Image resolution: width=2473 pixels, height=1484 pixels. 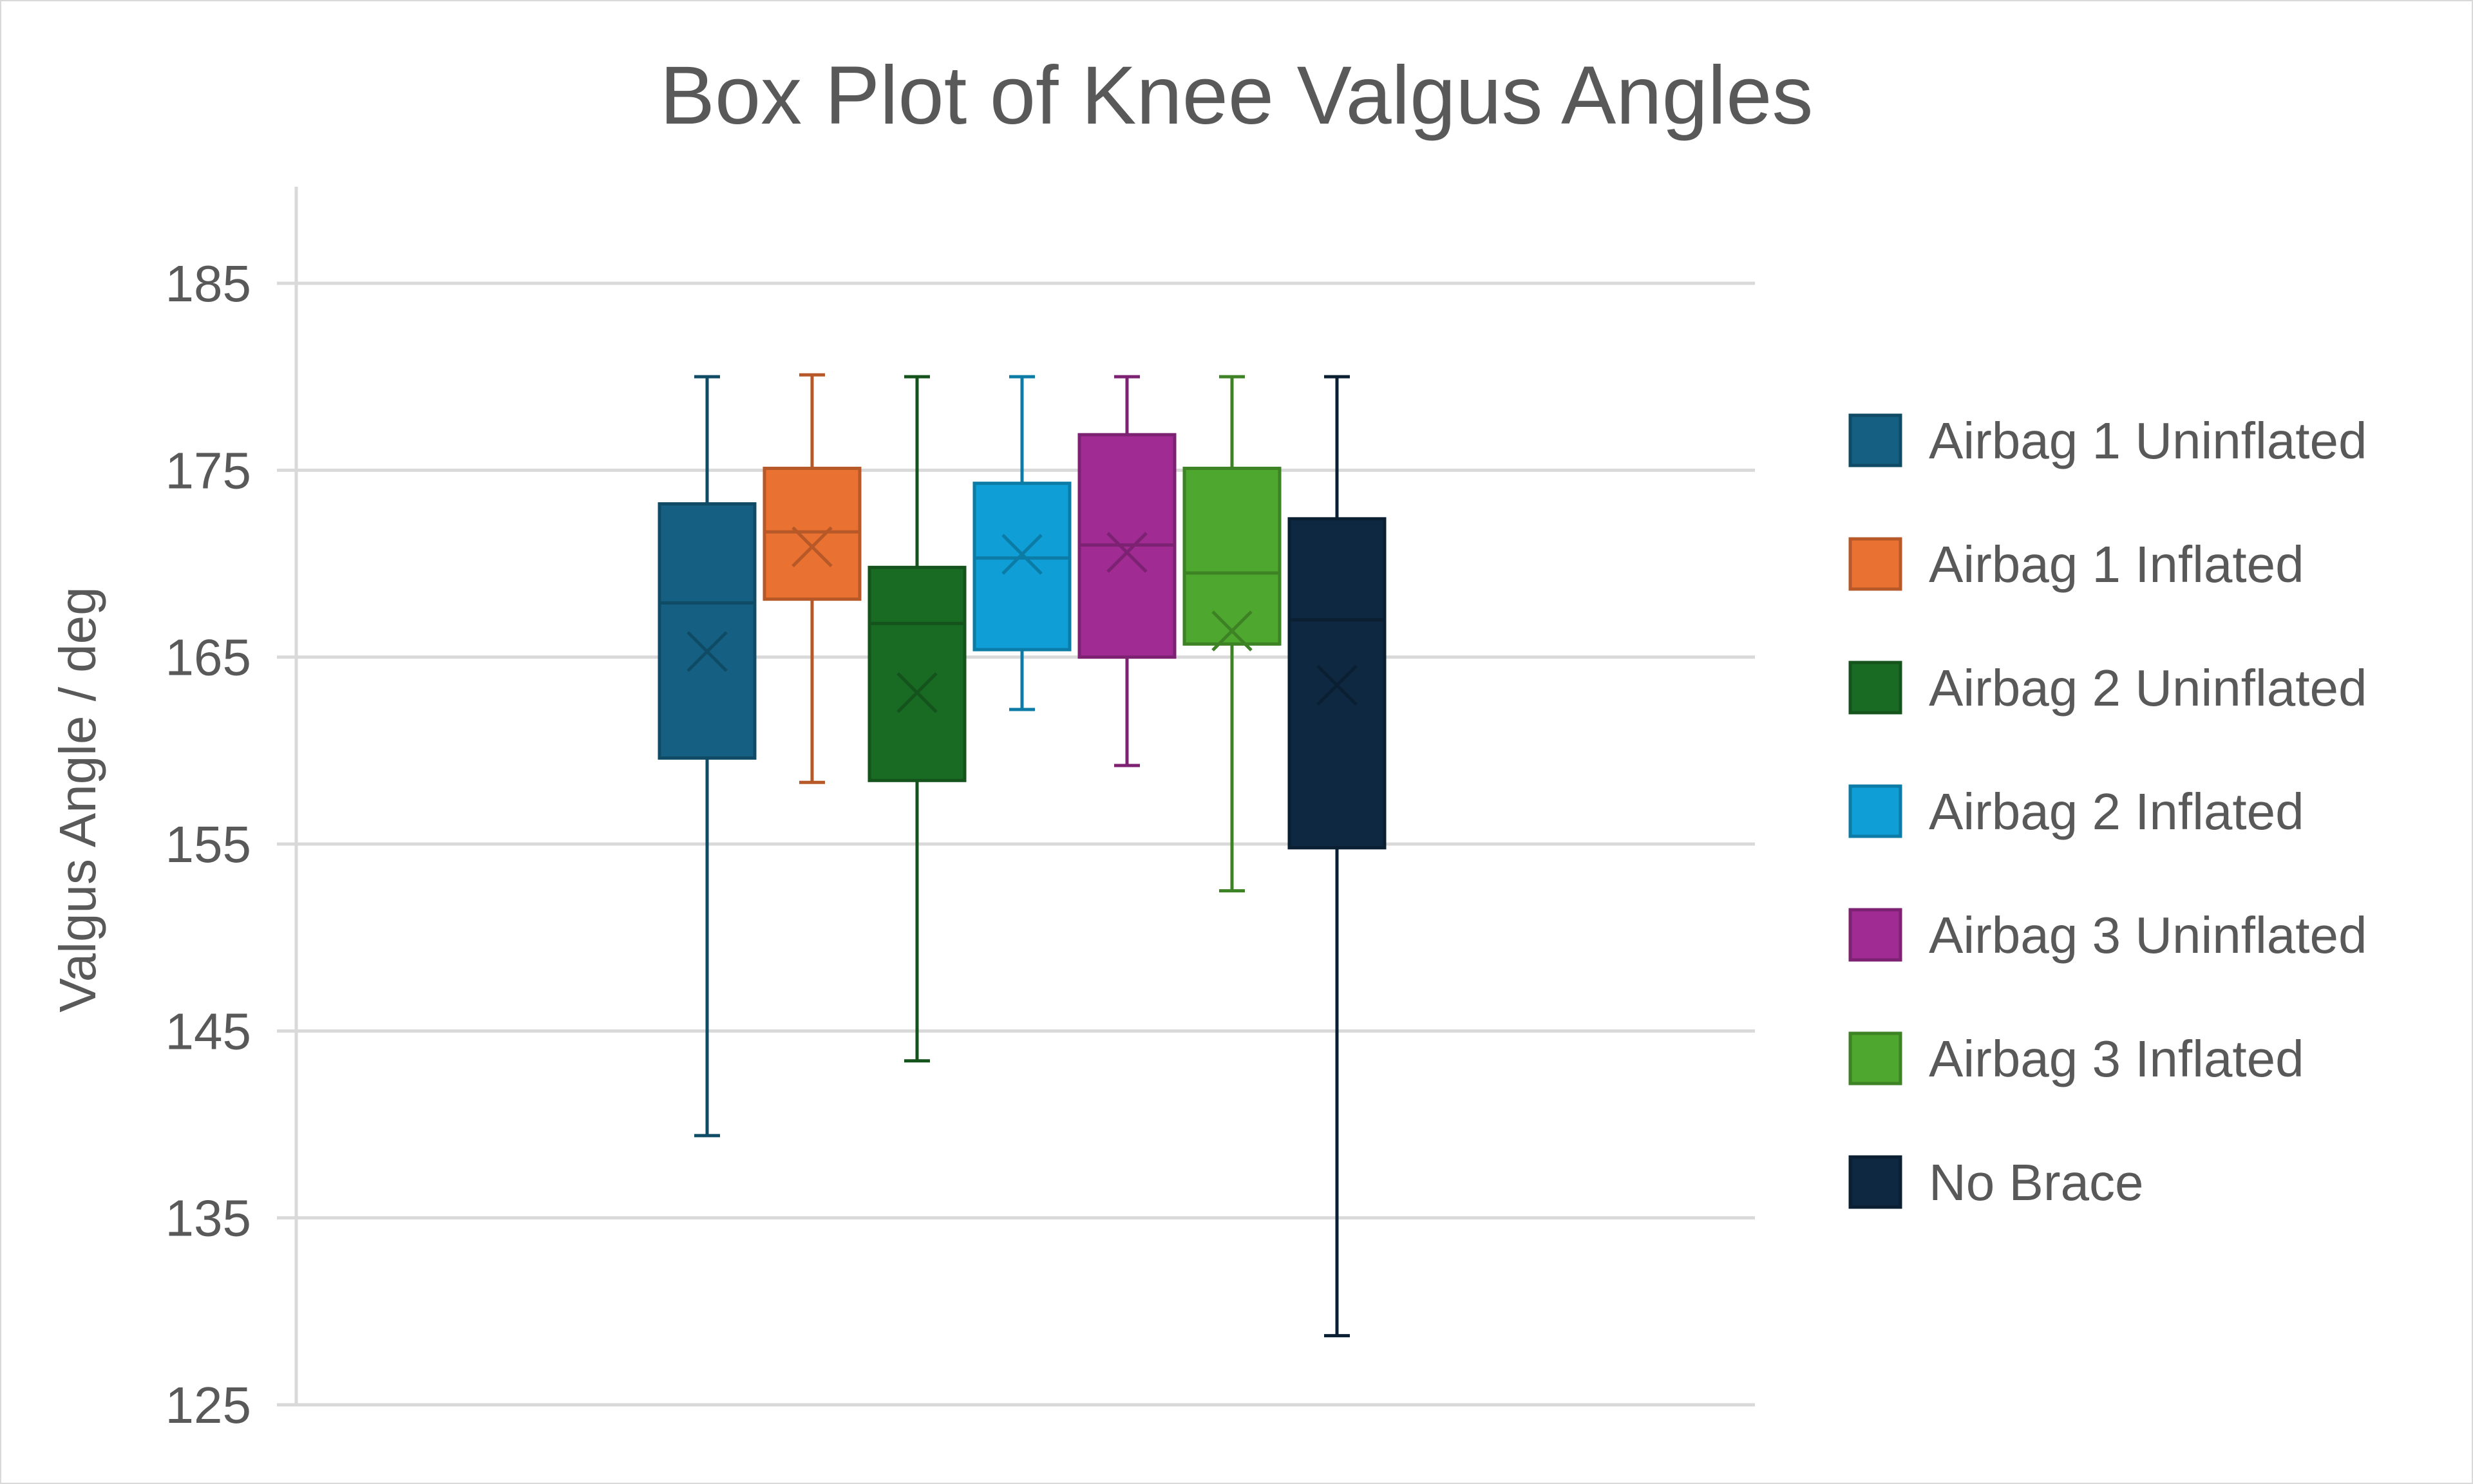 I want to click on legend-item: No Brace, so click(x=1995, y=1182).